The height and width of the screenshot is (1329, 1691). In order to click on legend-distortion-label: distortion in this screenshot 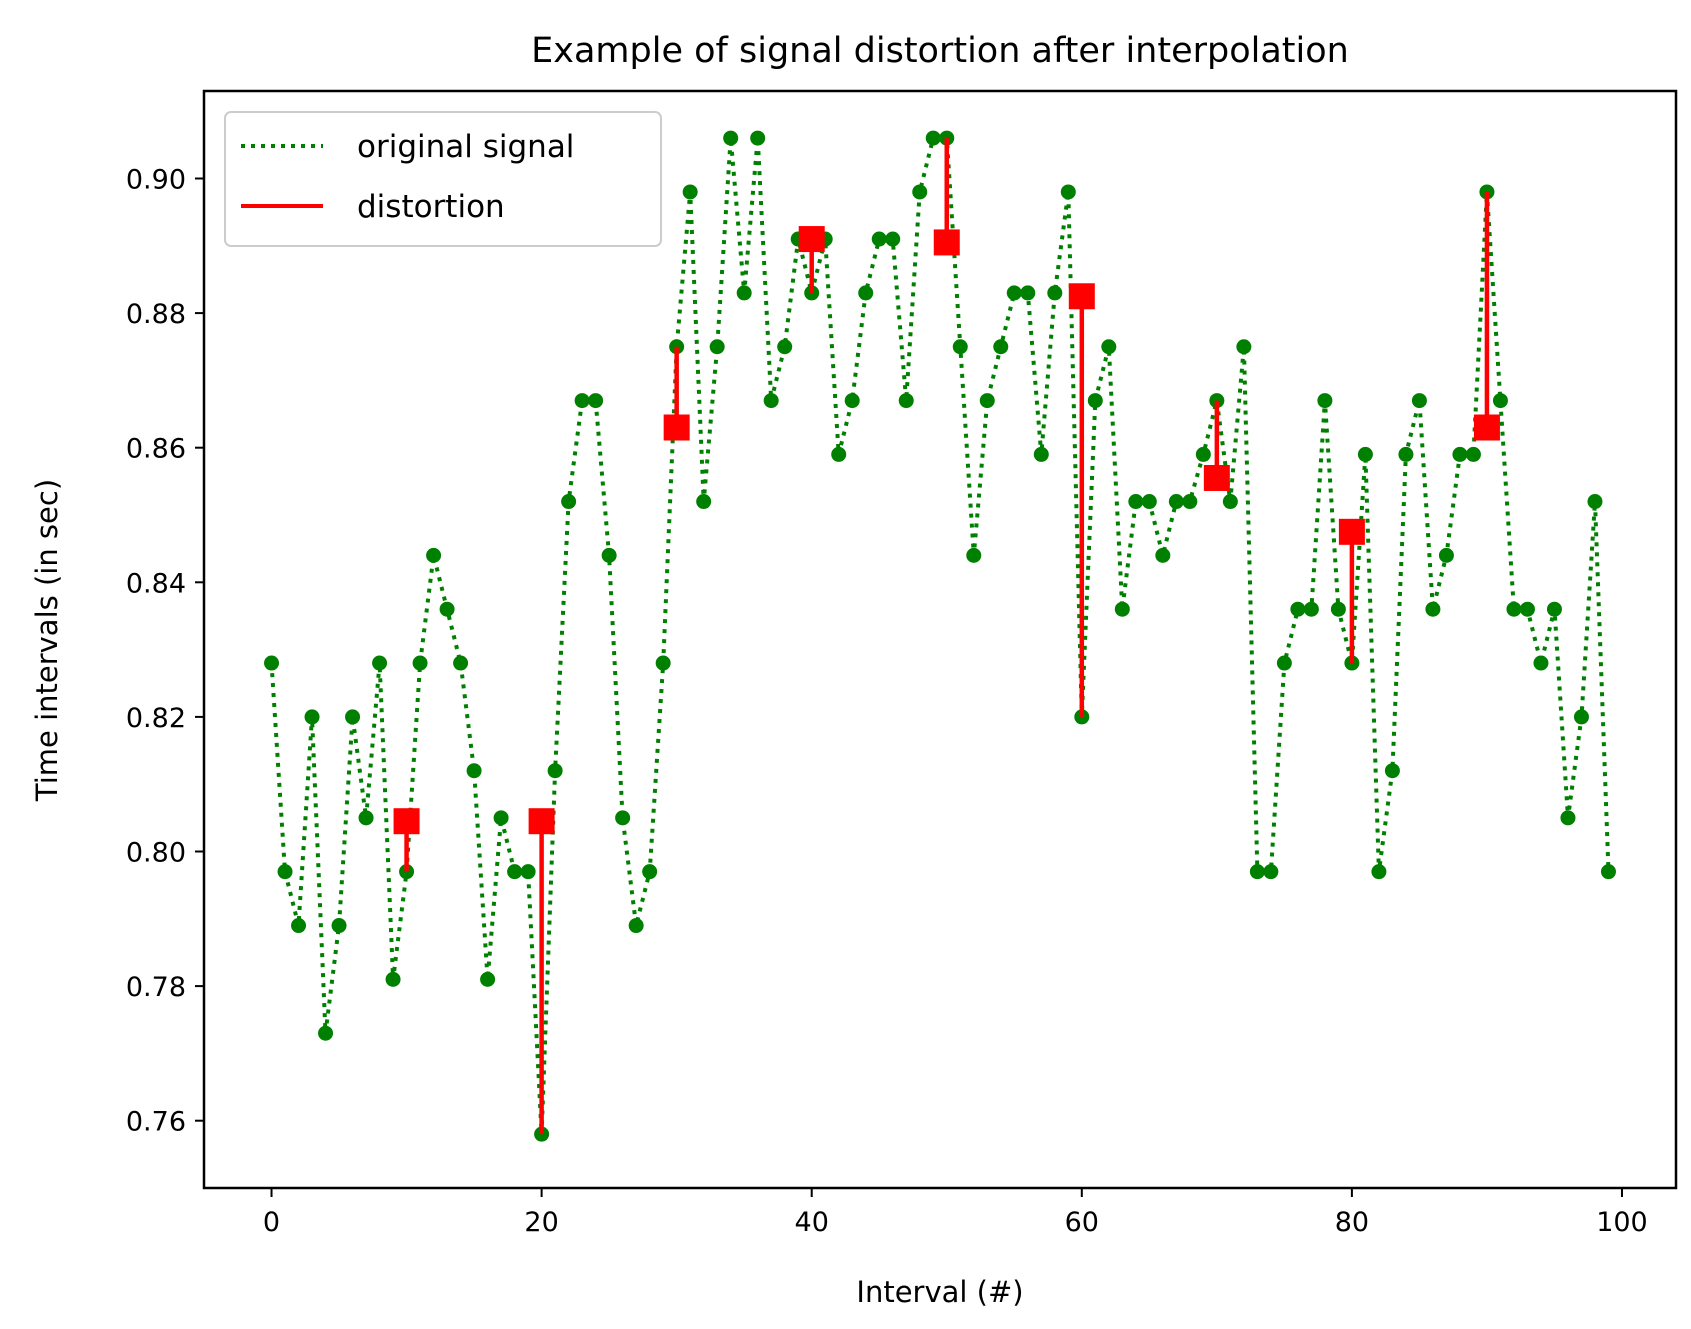, I will do `click(431, 207)`.